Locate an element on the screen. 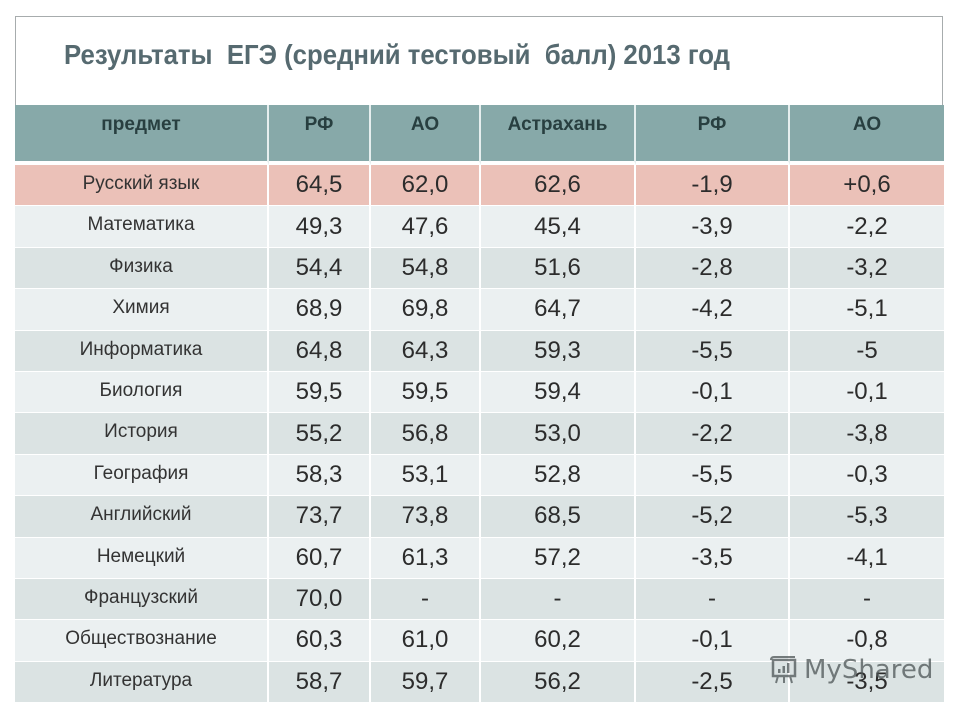 The width and height of the screenshot is (960, 720). subject-cell: Обществознание is located at coordinates (142, 641).